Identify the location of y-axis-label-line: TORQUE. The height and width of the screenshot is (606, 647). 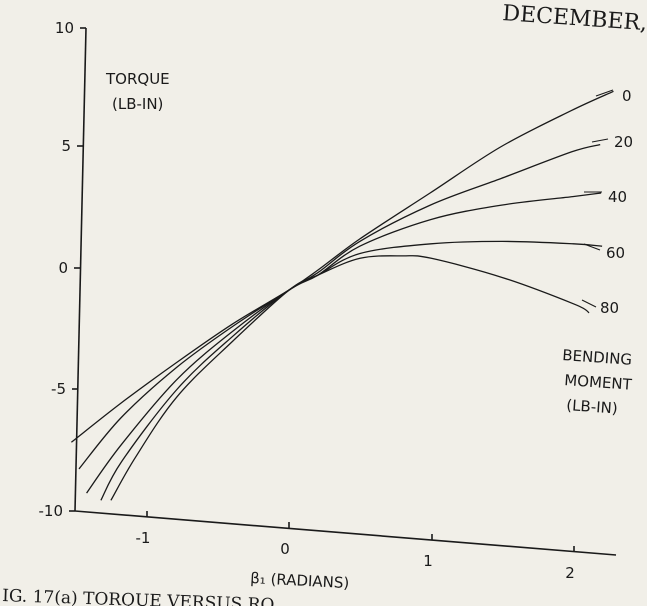
(137, 79).